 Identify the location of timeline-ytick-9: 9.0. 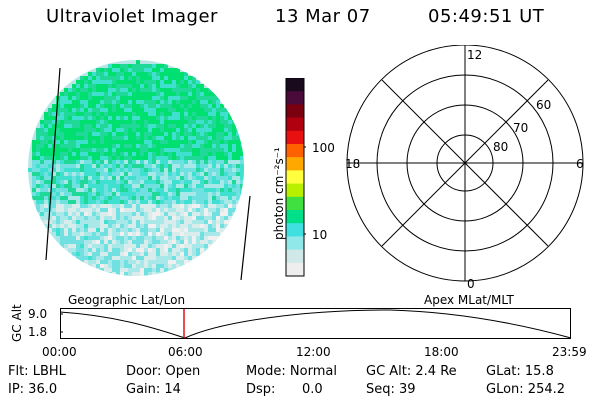
(38, 314).